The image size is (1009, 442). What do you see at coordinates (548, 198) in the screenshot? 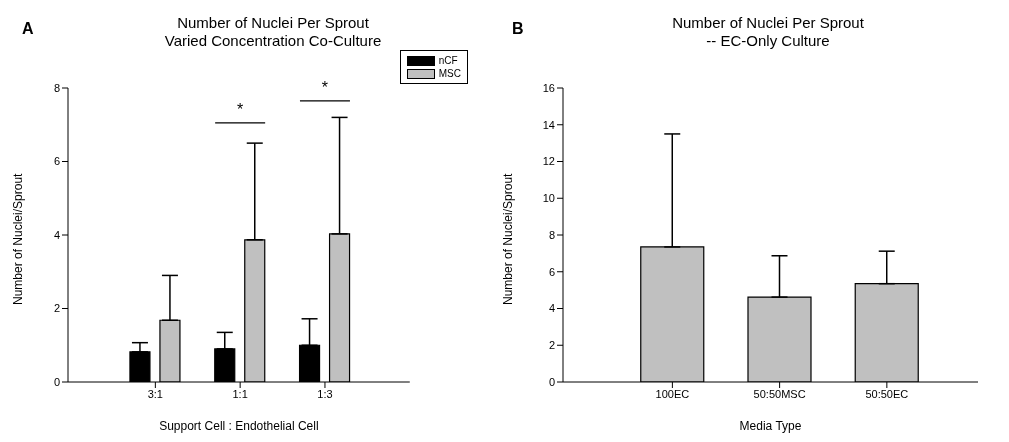
I see `y-tick-label: 10` at bounding box center [548, 198].